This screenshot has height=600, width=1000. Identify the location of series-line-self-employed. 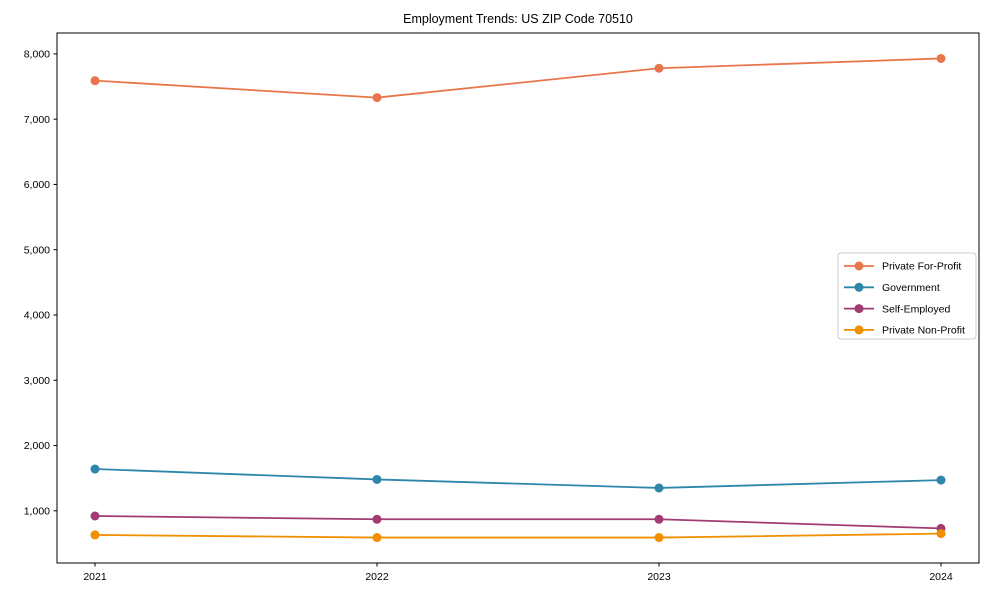
(518, 522).